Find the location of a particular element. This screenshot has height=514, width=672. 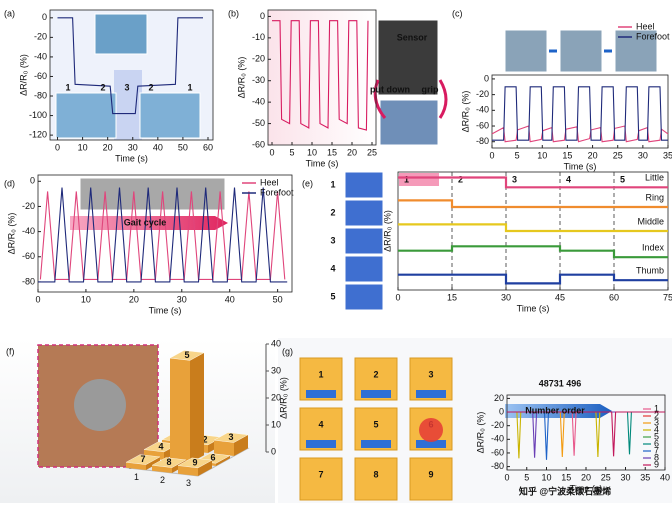

bar-label: 2 is located at coordinates (204, 439).